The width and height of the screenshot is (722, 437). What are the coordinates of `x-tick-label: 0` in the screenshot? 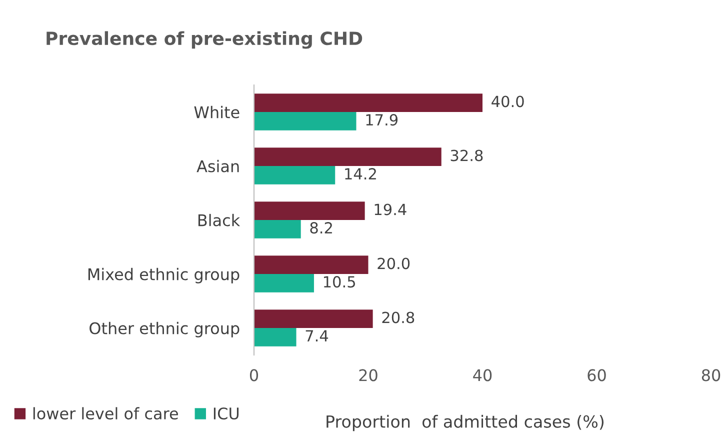 It's located at (254, 375).